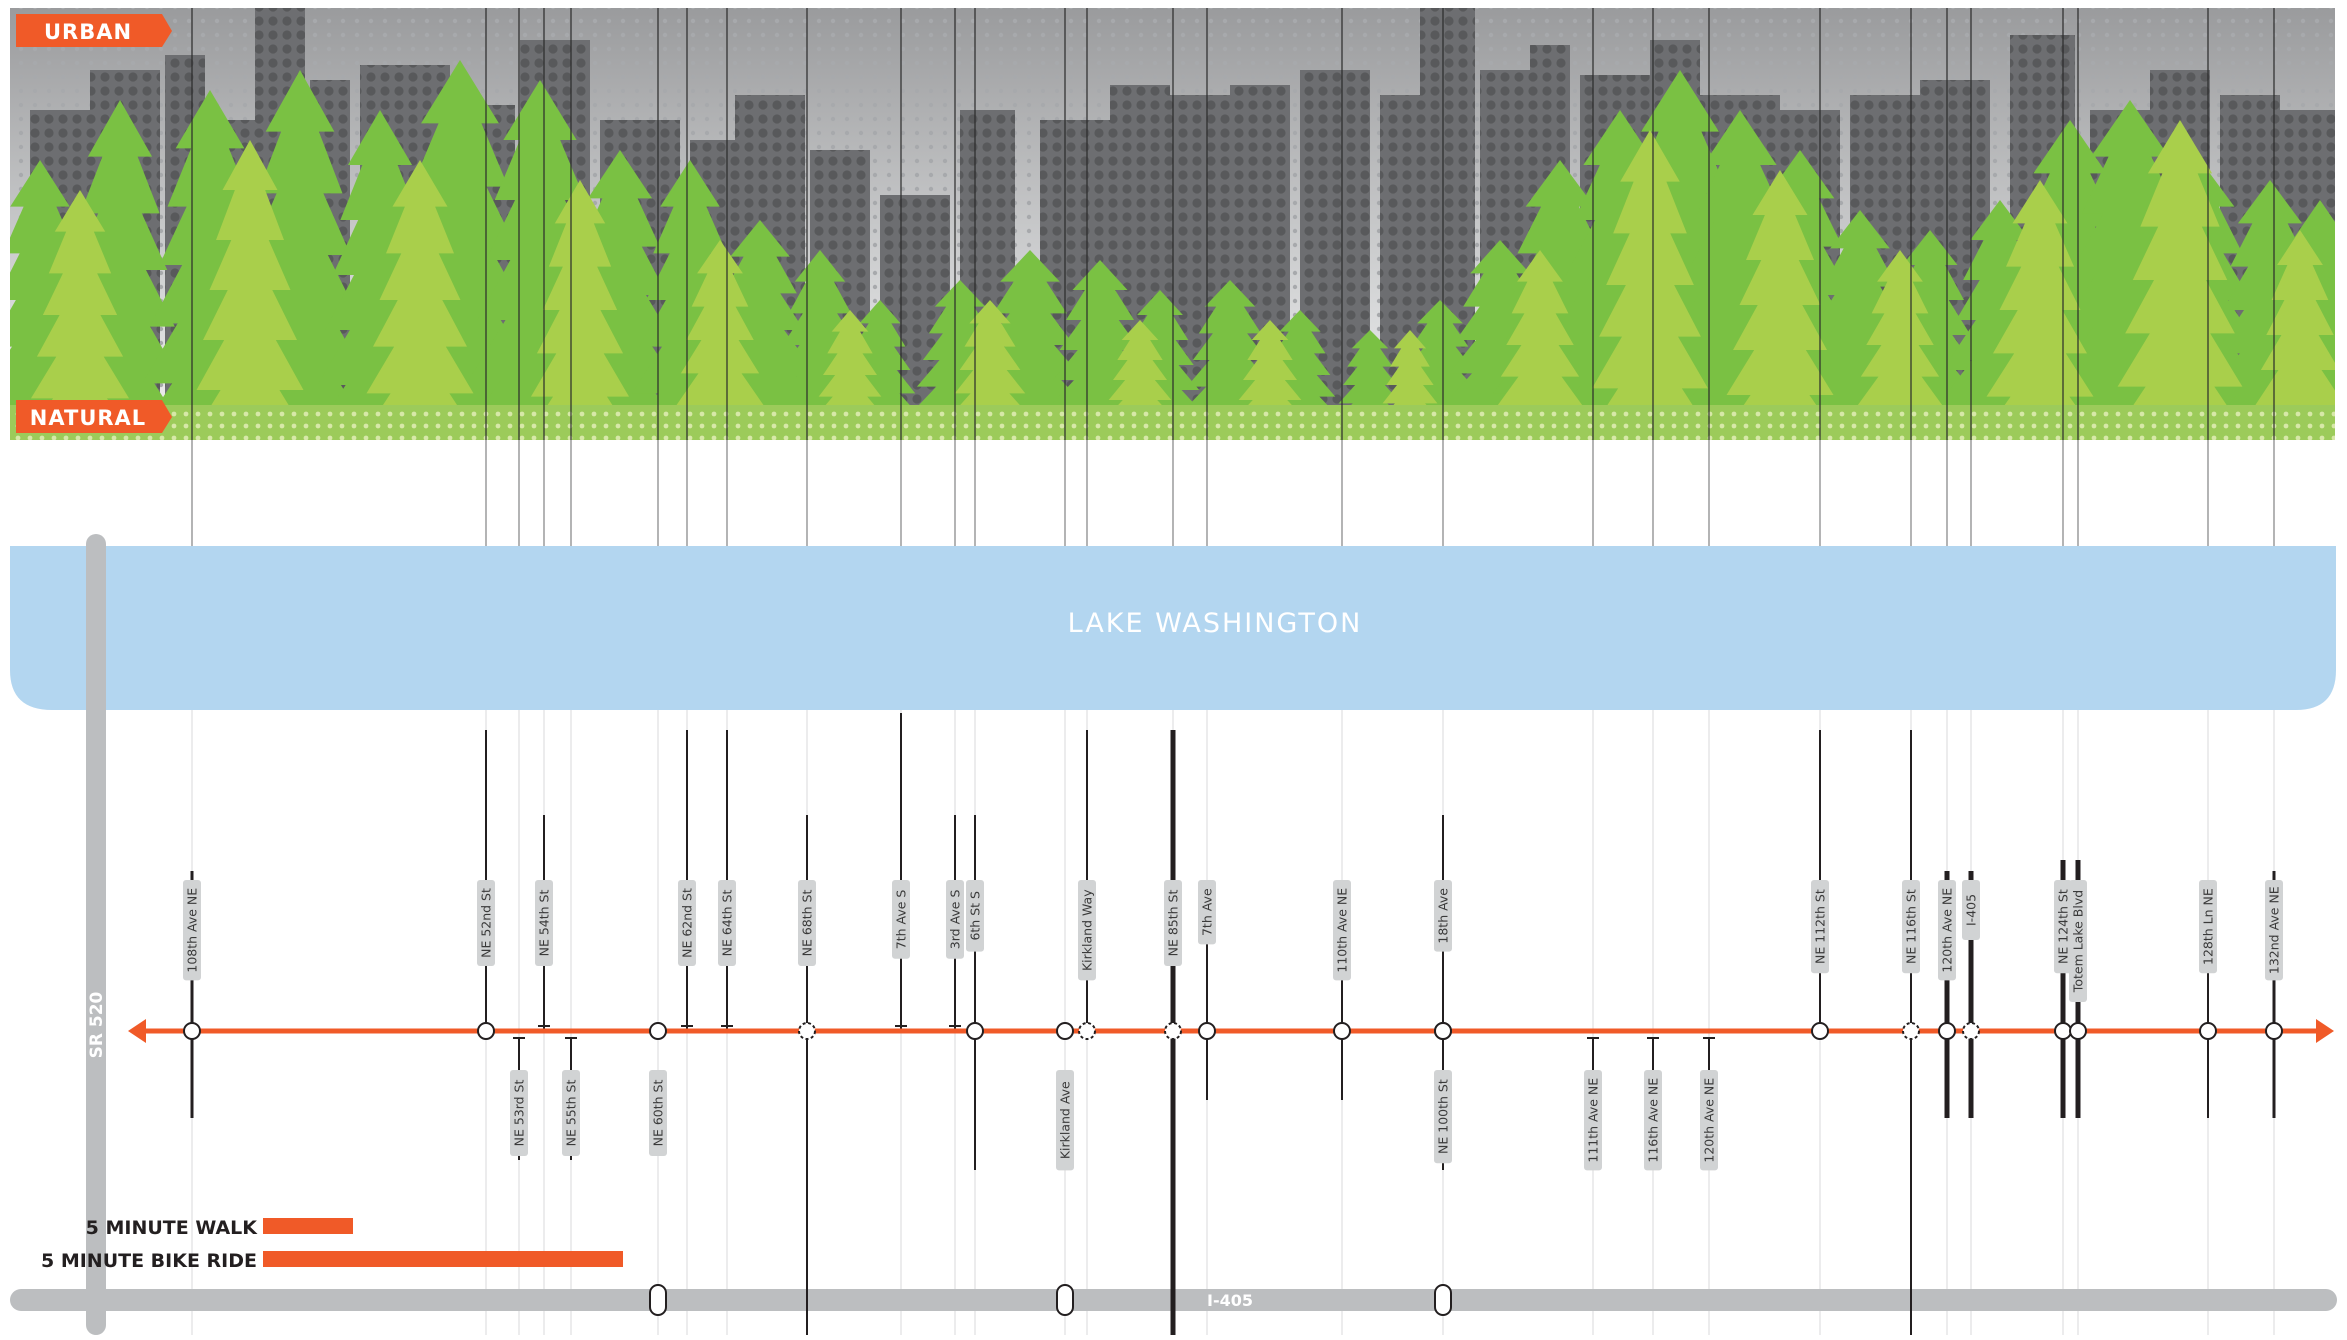  I want to click on urban-label: URBAN, so click(88, 32).